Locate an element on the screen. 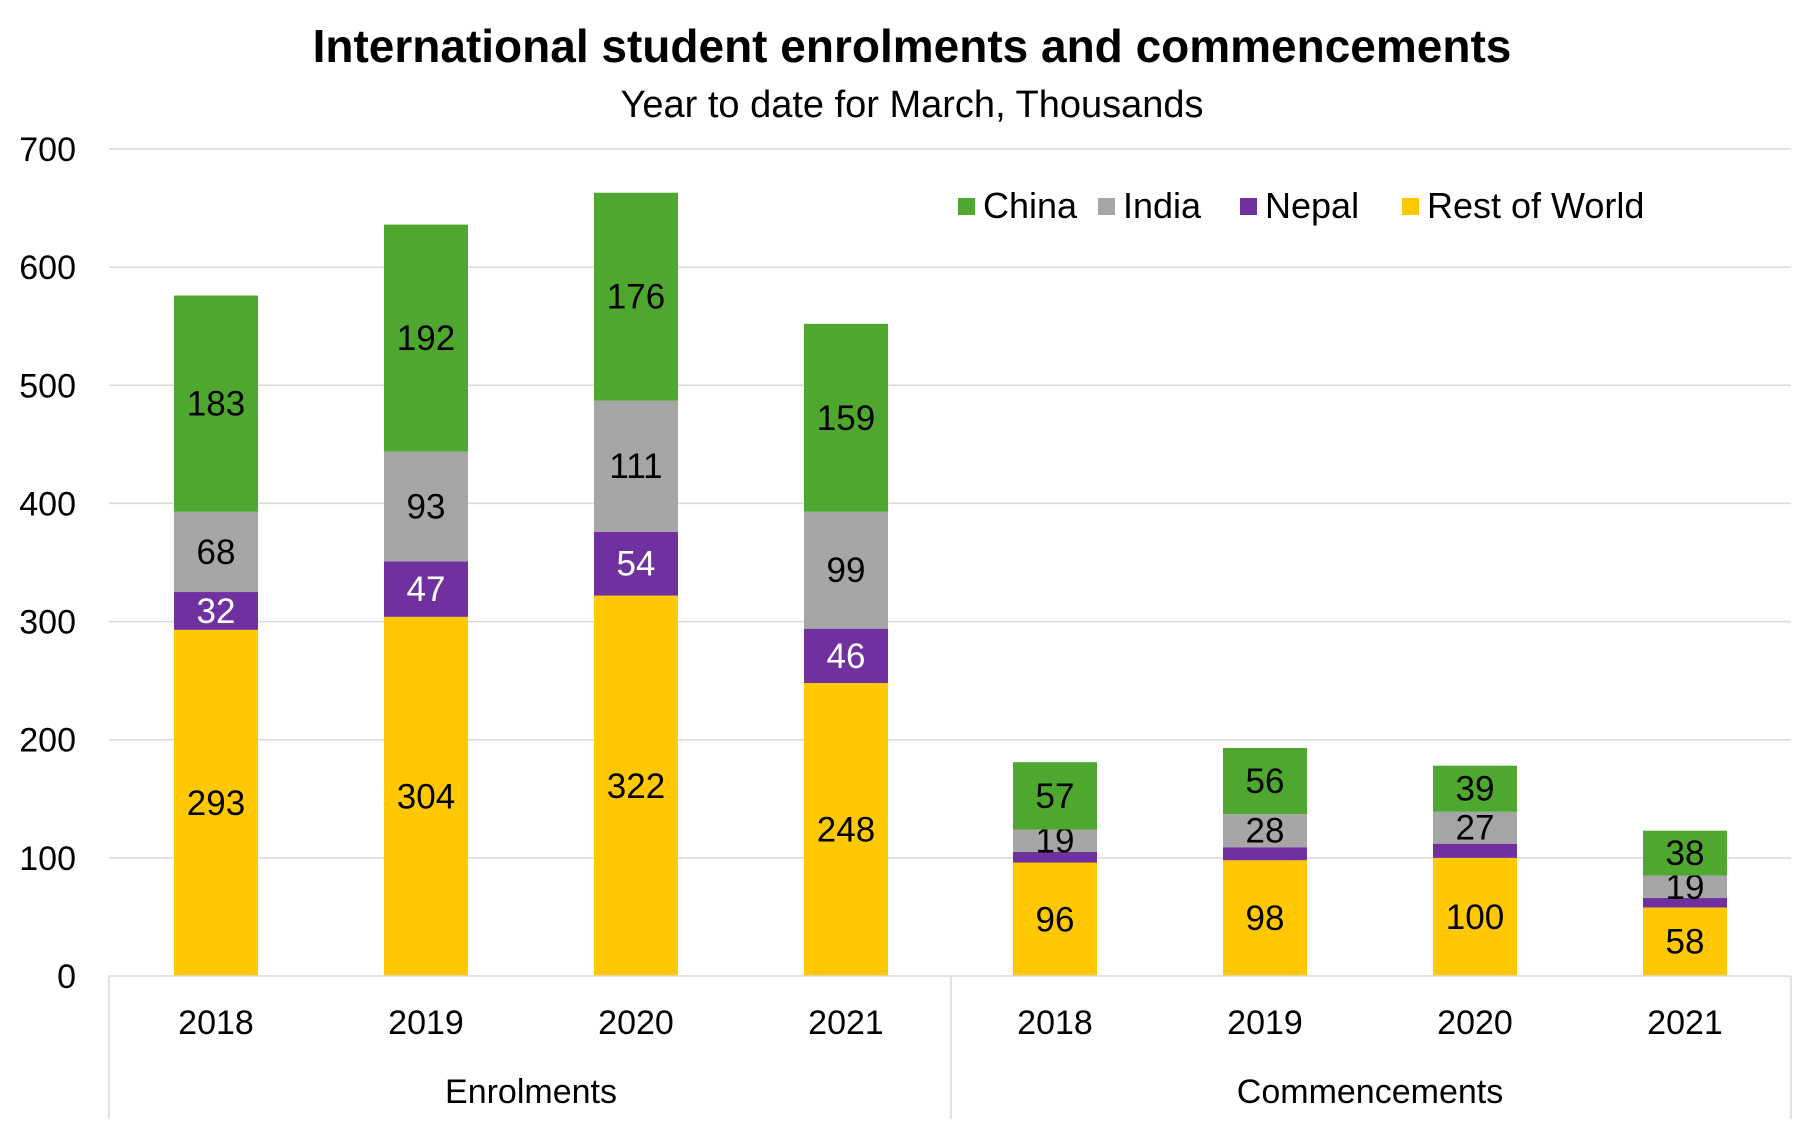 The height and width of the screenshot is (1145, 1800). data-label: 111 is located at coordinates (635, 466).